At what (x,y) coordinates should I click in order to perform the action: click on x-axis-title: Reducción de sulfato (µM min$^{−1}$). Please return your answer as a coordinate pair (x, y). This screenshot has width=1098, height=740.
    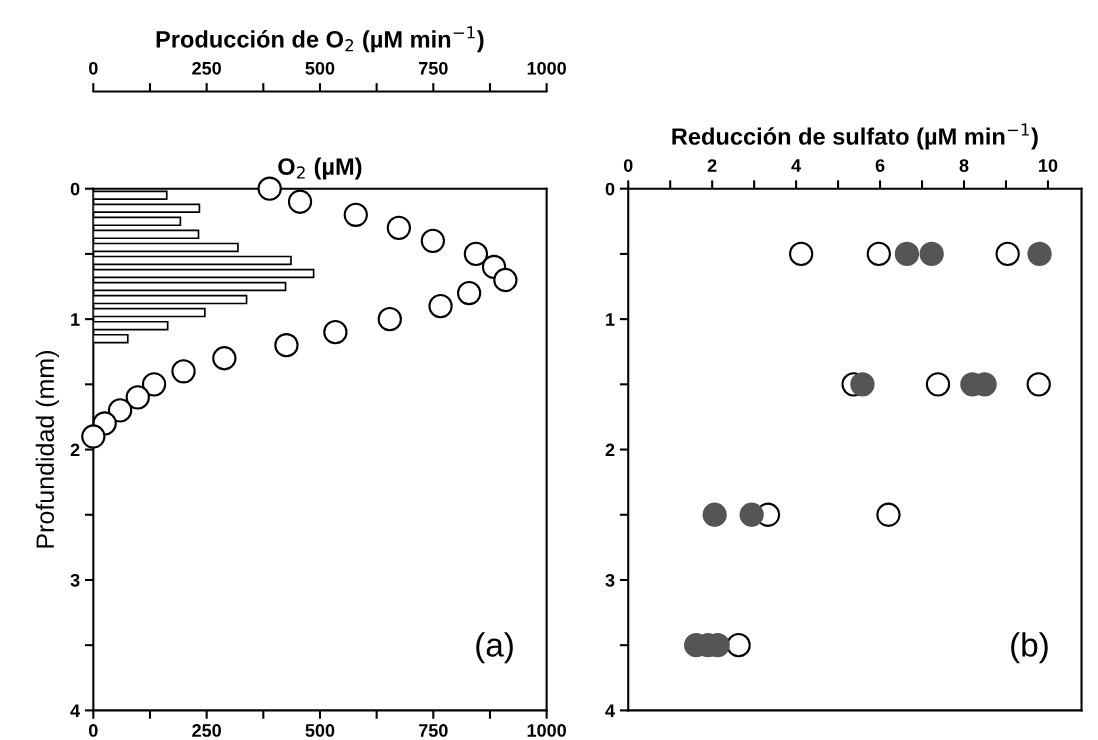
    Looking at the image, I should click on (855, 136).